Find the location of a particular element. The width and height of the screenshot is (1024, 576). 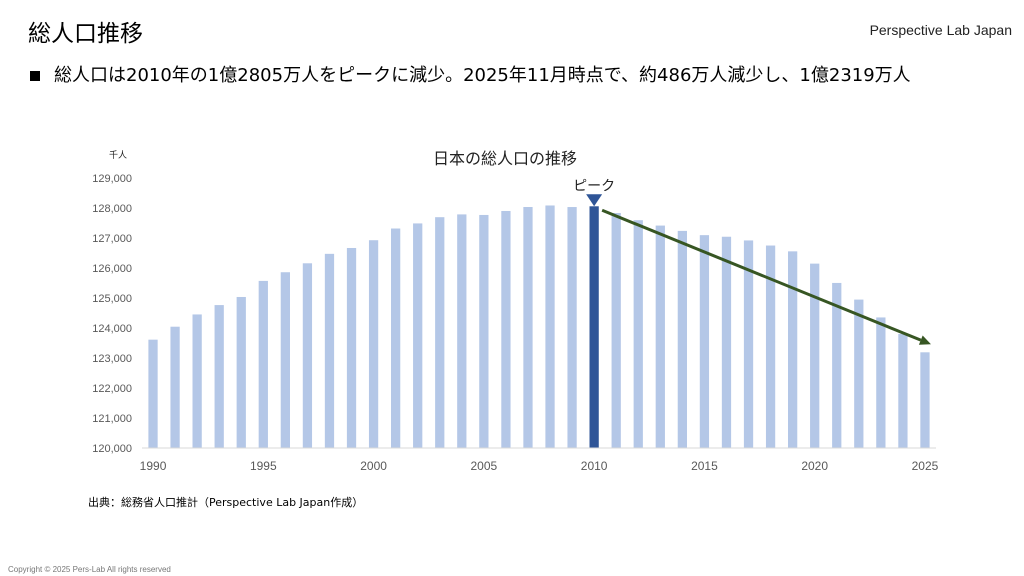

x-tick-label: 2010 is located at coordinates (594, 466).